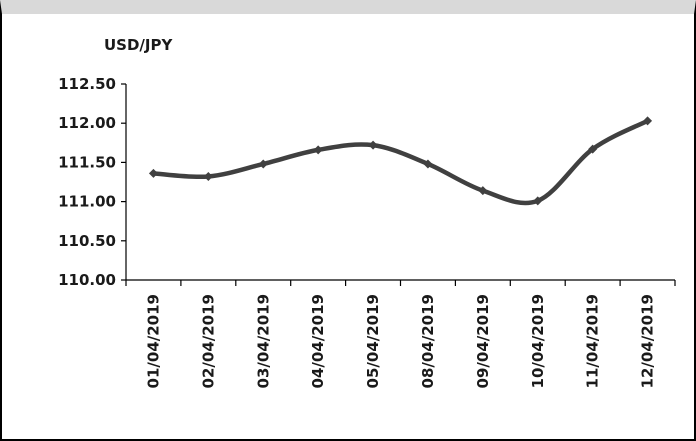 Image resolution: width=696 pixels, height=441 pixels. Describe the element at coordinates (428, 341) in the screenshot. I see `x-tick-label: 08/04/2019` at that location.